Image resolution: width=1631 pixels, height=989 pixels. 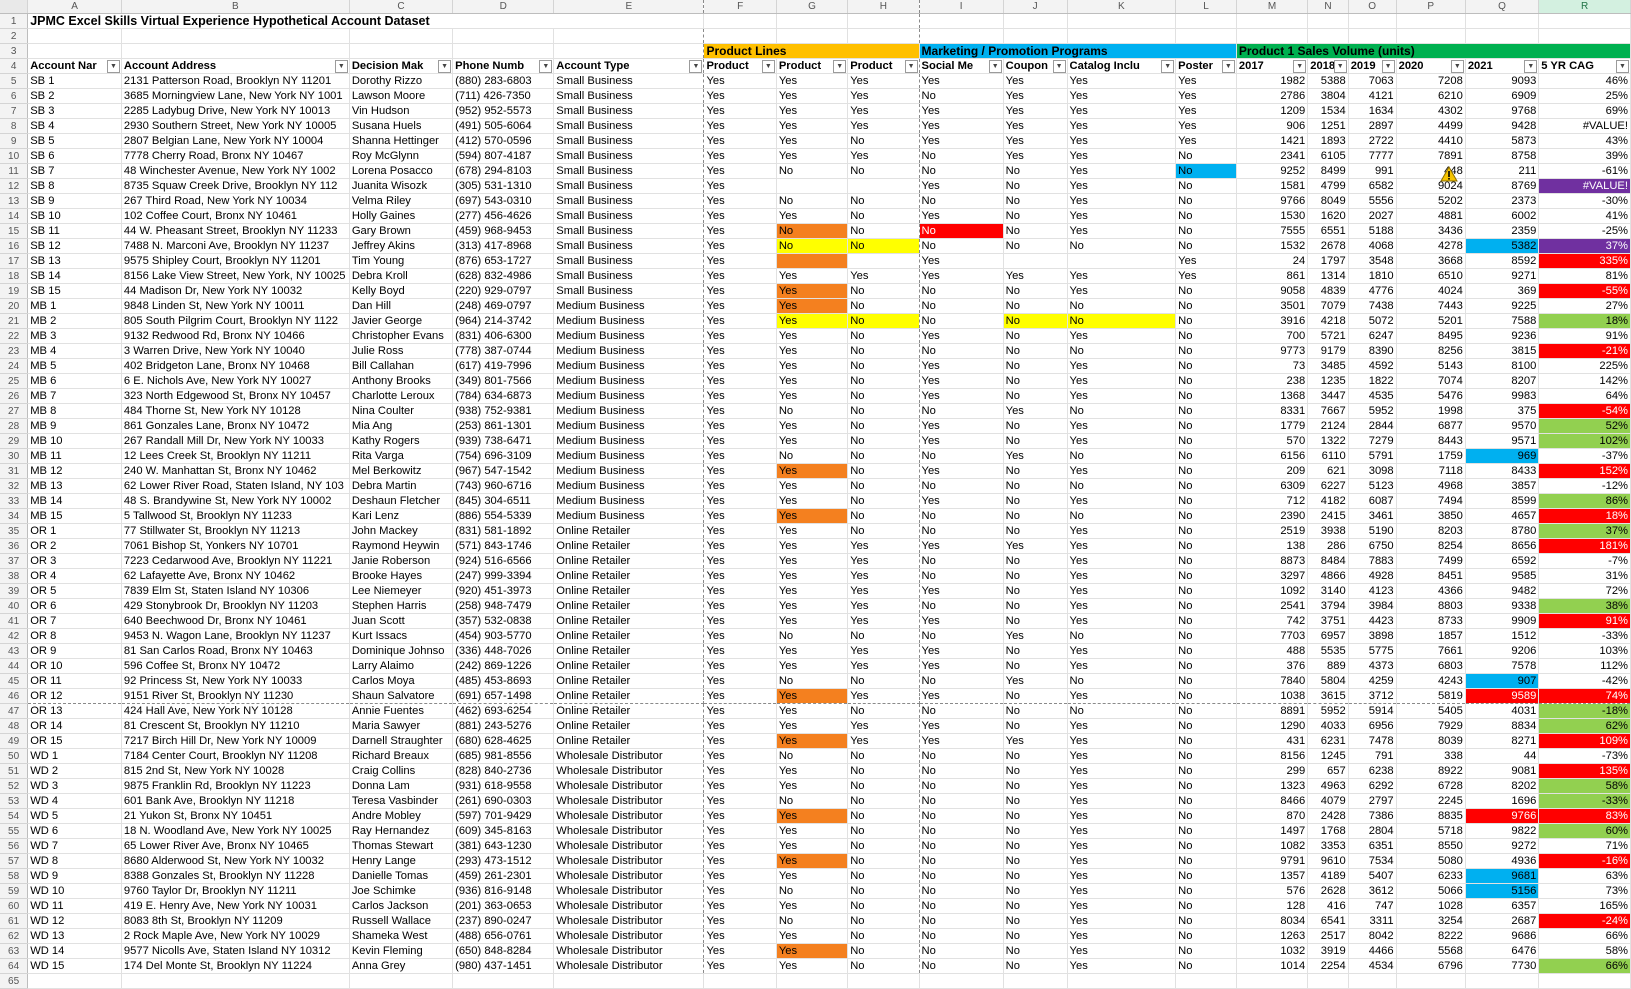 What do you see at coordinates (883, 186) in the screenshot?
I see `cell` at bounding box center [883, 186].